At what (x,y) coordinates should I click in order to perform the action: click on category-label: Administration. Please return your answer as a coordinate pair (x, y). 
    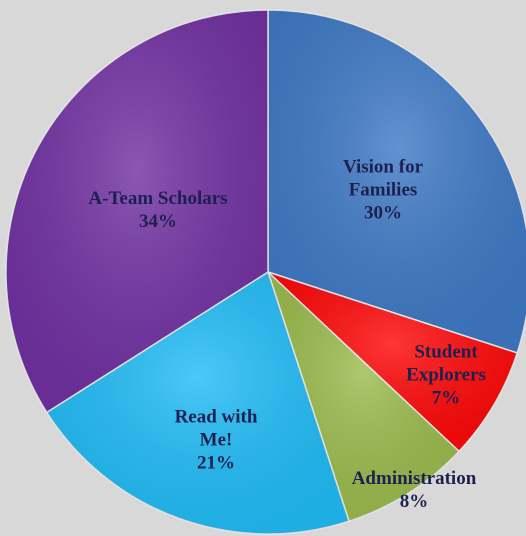
    Looking at the image, I should click on (414, 478).